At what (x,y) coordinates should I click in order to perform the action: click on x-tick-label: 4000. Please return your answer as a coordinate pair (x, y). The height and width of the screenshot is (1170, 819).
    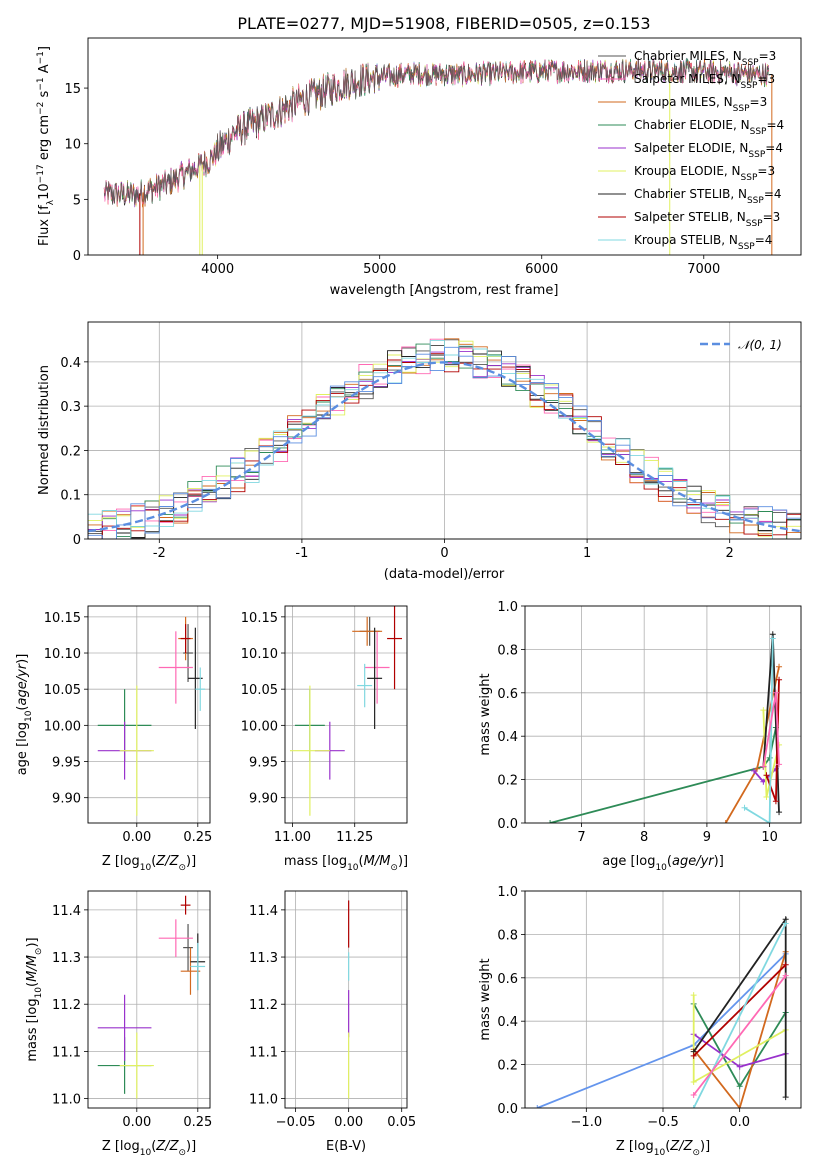
    Looking at the image, I should click on (217, 269).